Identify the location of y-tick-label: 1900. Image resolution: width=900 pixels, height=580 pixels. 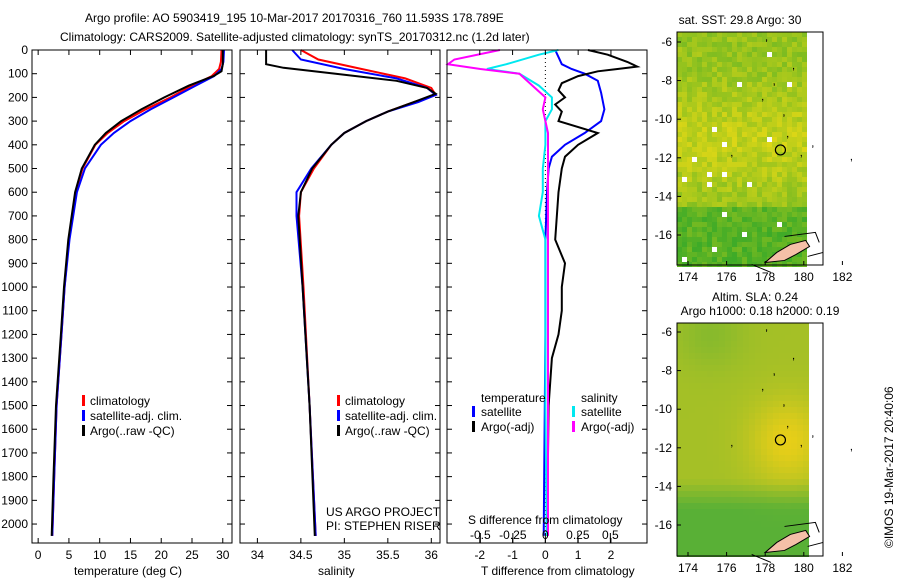
(14, 500).